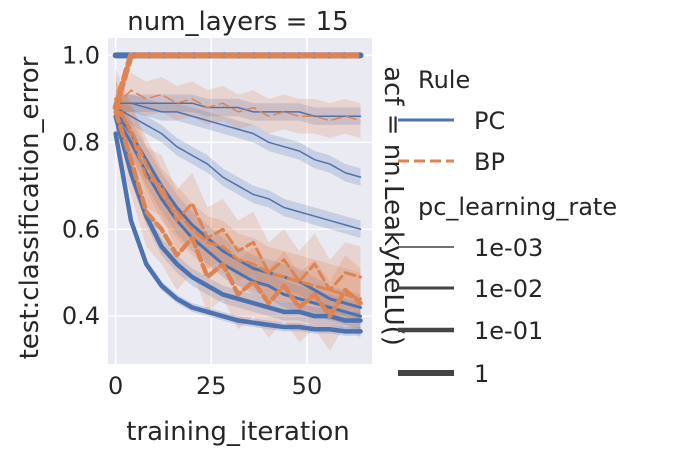 The image size is (693, 456). I want to click on y-tick-label: 1.0, so click(81, 55).